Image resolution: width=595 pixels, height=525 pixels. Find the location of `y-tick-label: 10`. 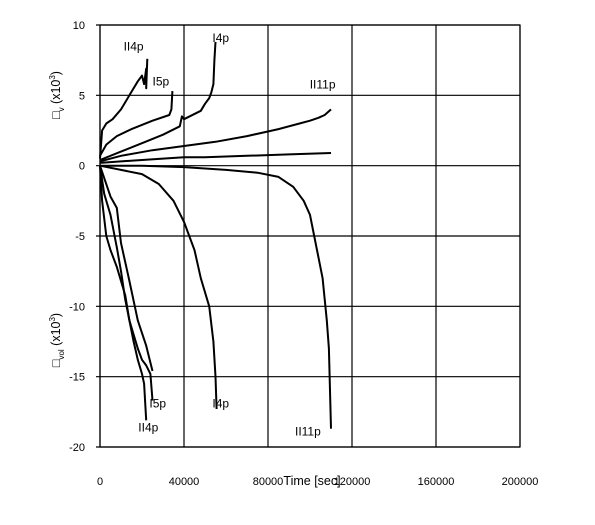

y-tick-label: 10 is located at coordinates (79, 26).